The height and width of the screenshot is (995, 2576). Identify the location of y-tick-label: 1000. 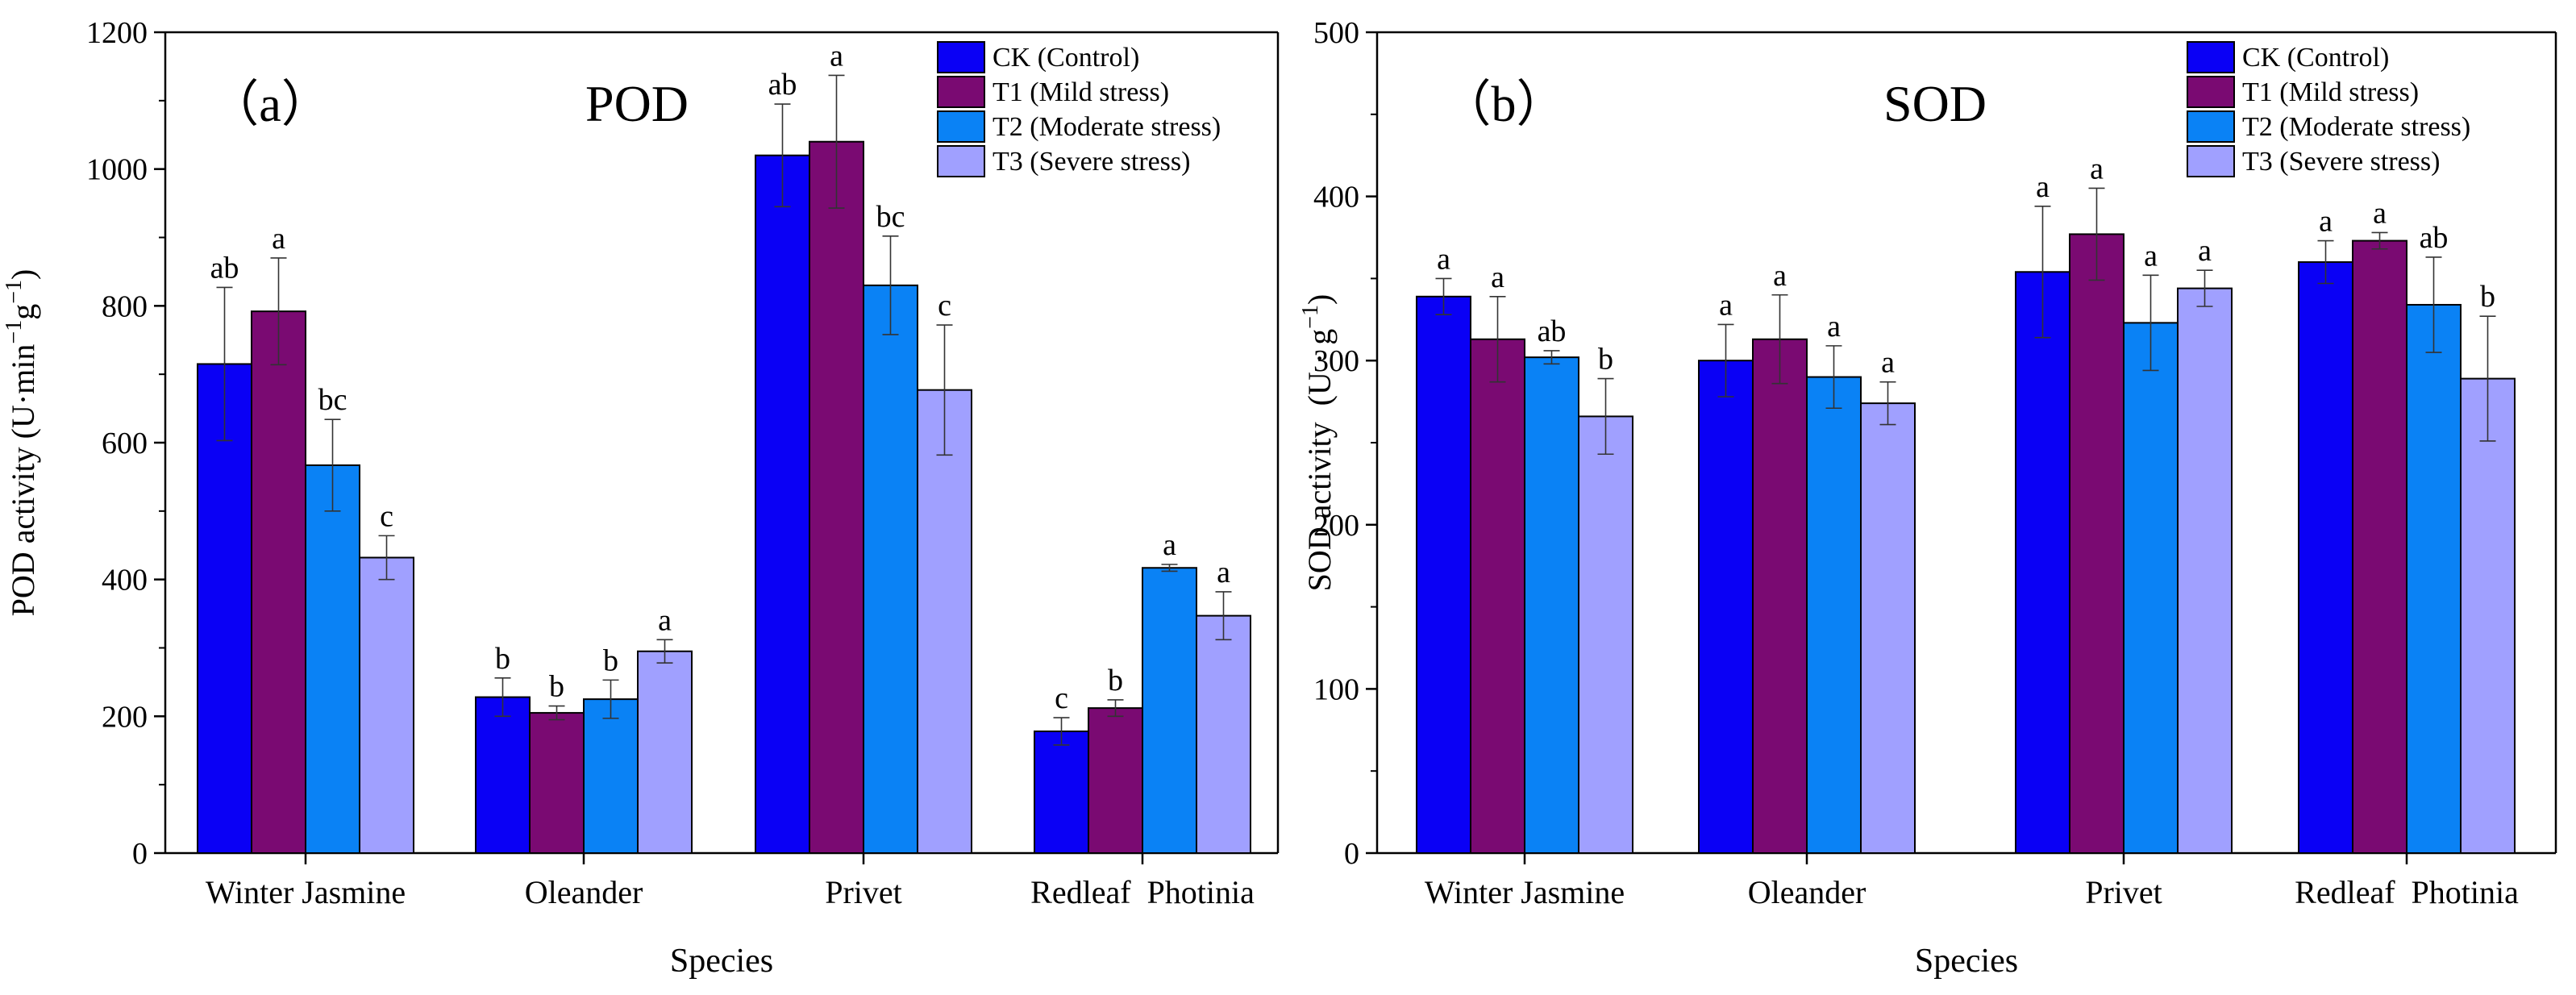
(117, 170).